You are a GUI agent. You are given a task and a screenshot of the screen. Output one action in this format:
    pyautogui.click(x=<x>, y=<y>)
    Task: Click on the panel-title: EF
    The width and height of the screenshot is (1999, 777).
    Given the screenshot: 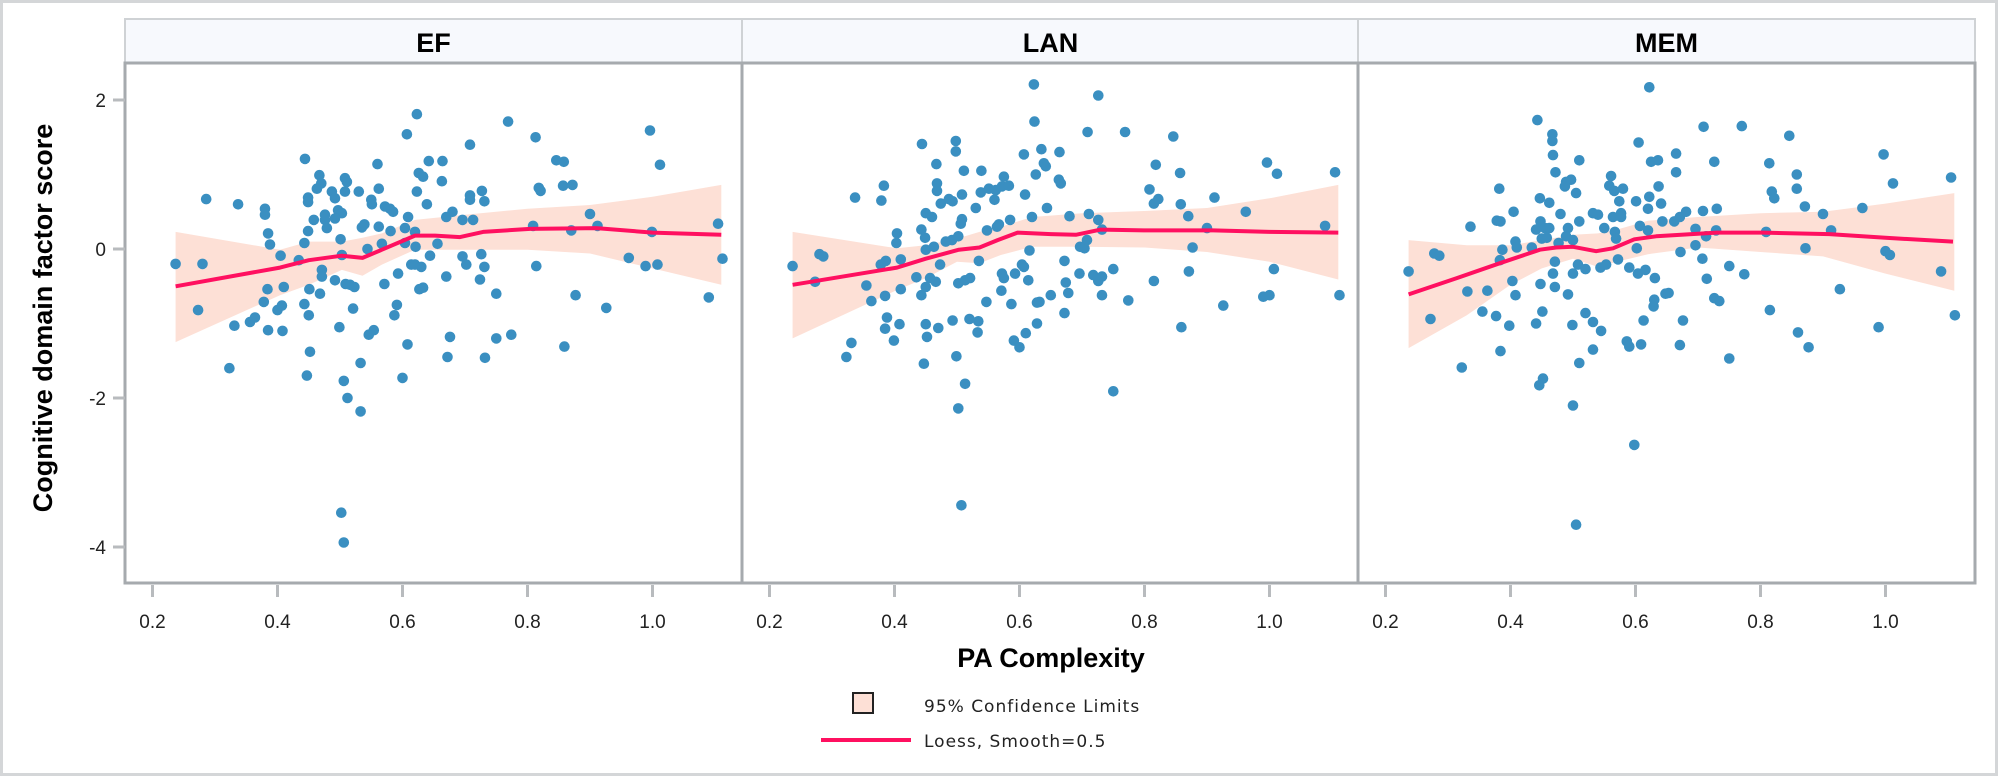 What is the action you would take?
    pyautogui.click(x=433, y=43)
    